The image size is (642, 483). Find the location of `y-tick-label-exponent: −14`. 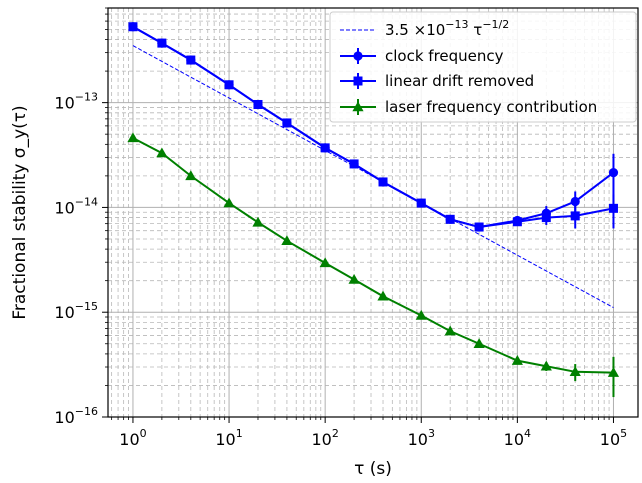

y-tick-label-exponent: −14 is located at coordinates (86, 201).